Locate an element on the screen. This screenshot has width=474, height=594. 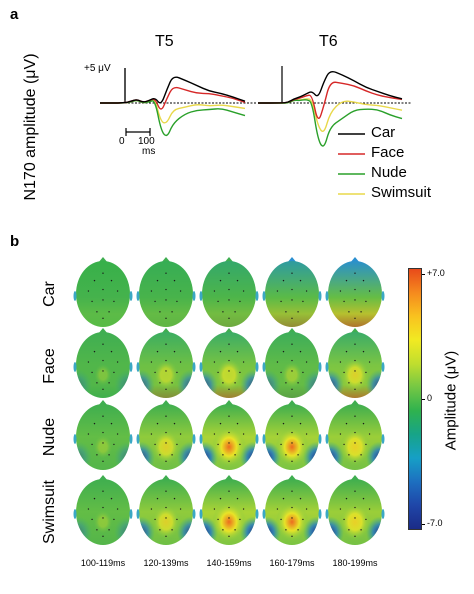
time-window-label-5: 180-199ms is located at coordinates (355, 563).